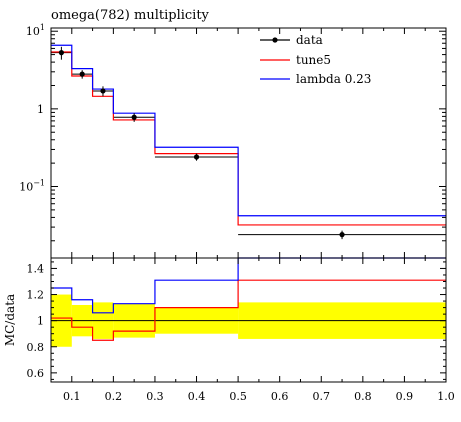 The width and height of the screenshot is (461, 422). Describe the element at coordinates (32, 186) in the screenshot. I see `y-tick-label: 10⁻¹` at that location.